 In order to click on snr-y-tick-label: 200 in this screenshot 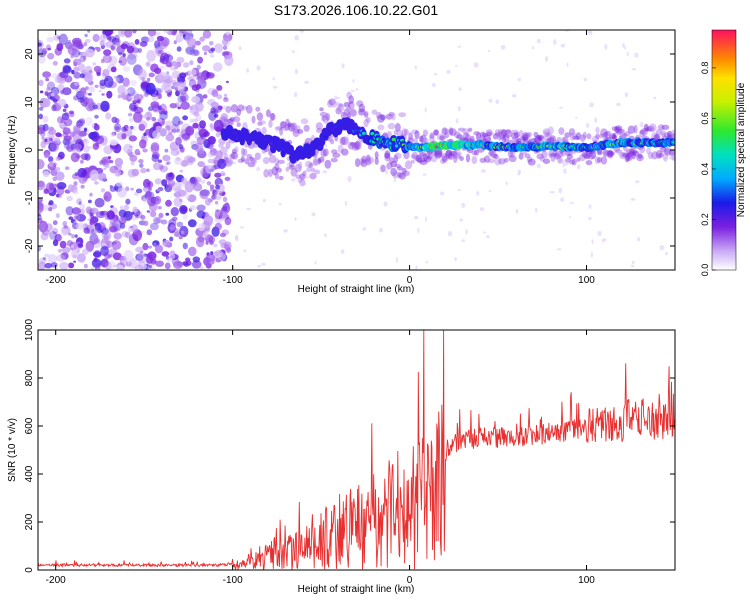, I will do `click(29, 521)`.